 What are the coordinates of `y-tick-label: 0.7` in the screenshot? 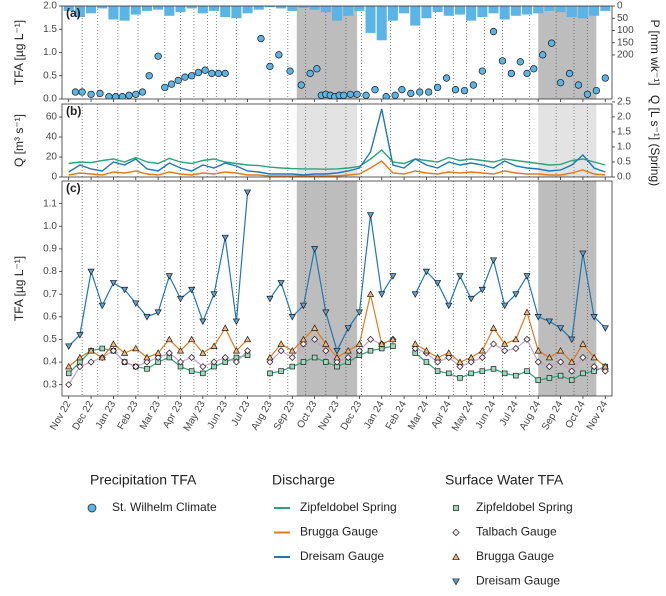 It's located at (50, 294).